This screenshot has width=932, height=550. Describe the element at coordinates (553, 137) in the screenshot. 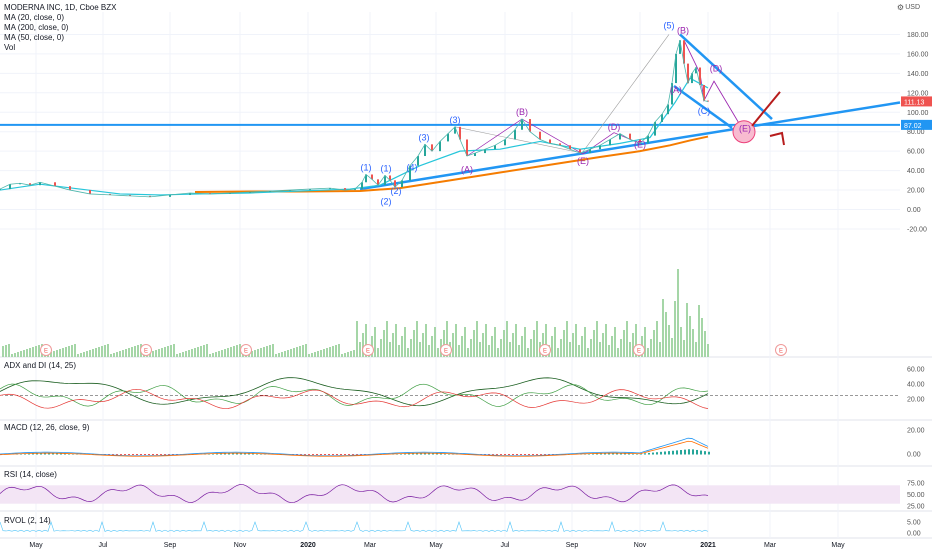

I see `abcde-path` at that location.